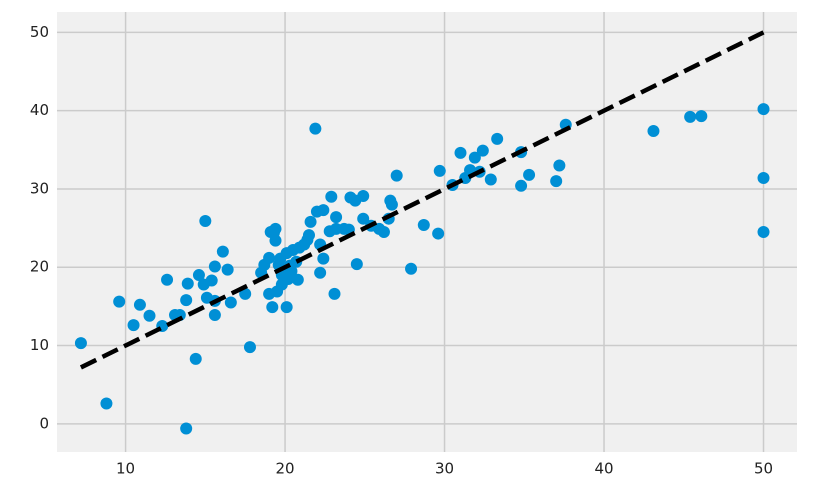  What do you see at coordinates (125, 469) in the screenshot?
I see `x-tick-label: 10` at bounding box center [125, 469].